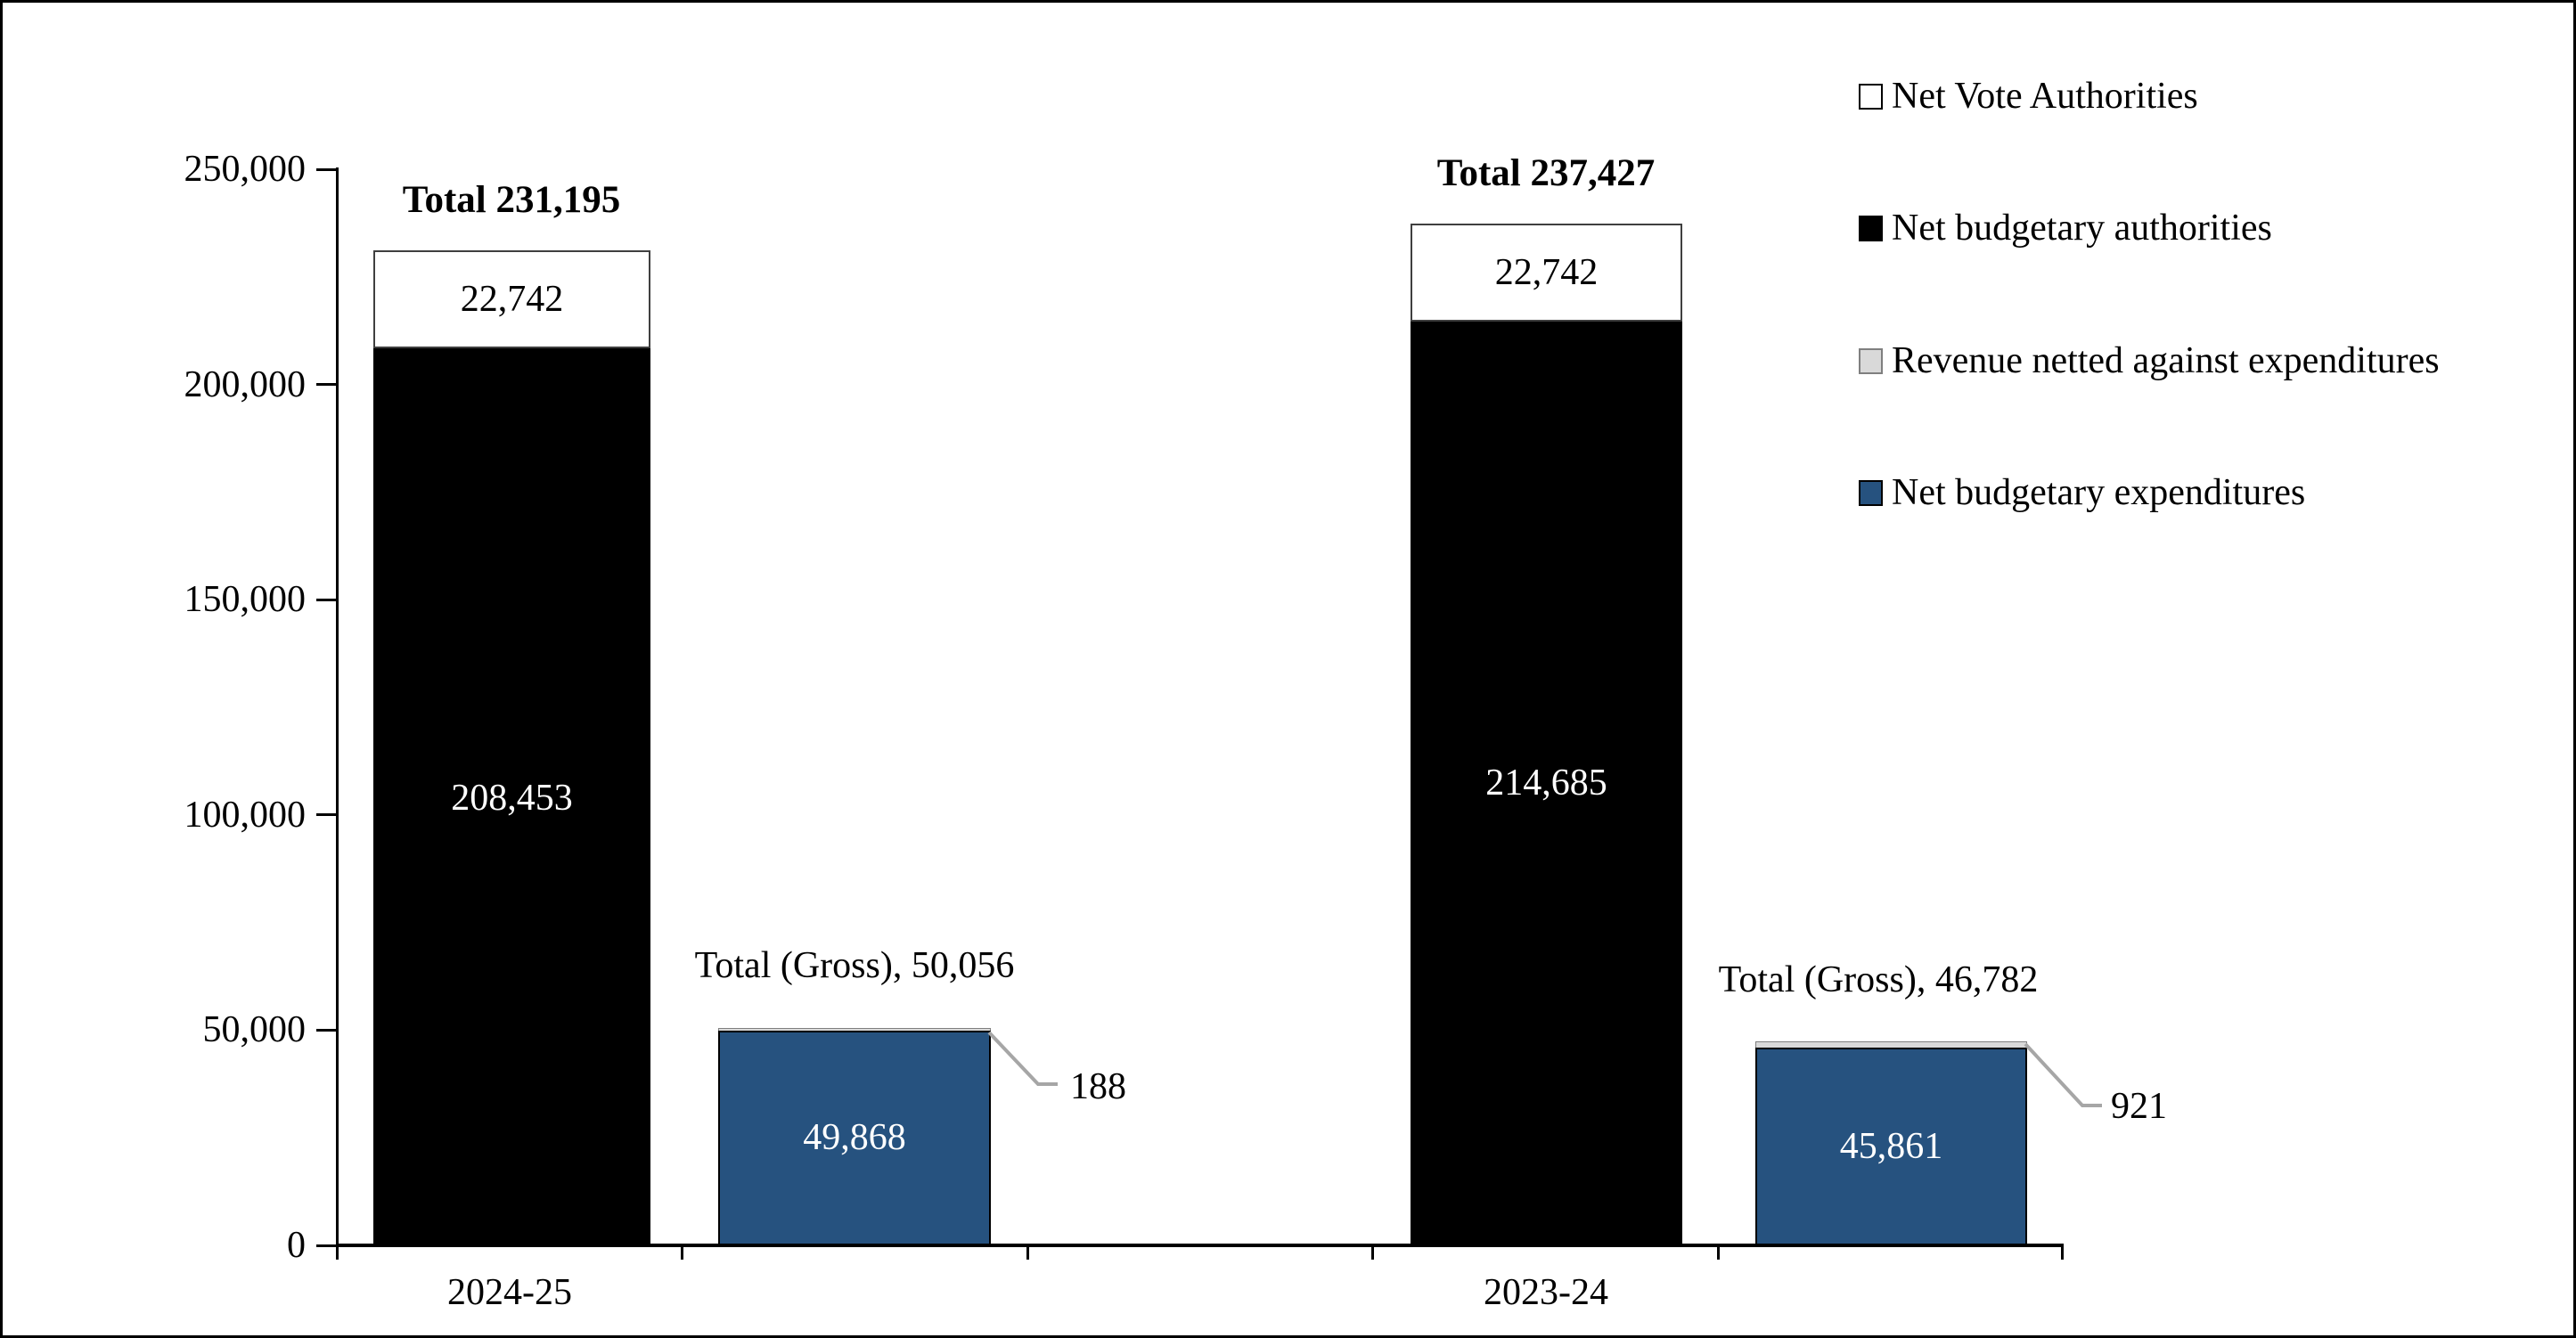 This screenshot has width=2576, height=1338. I want to click on data-label-net-budgetary-expenditures-2024-25: 49,868, so click(854, 1137).